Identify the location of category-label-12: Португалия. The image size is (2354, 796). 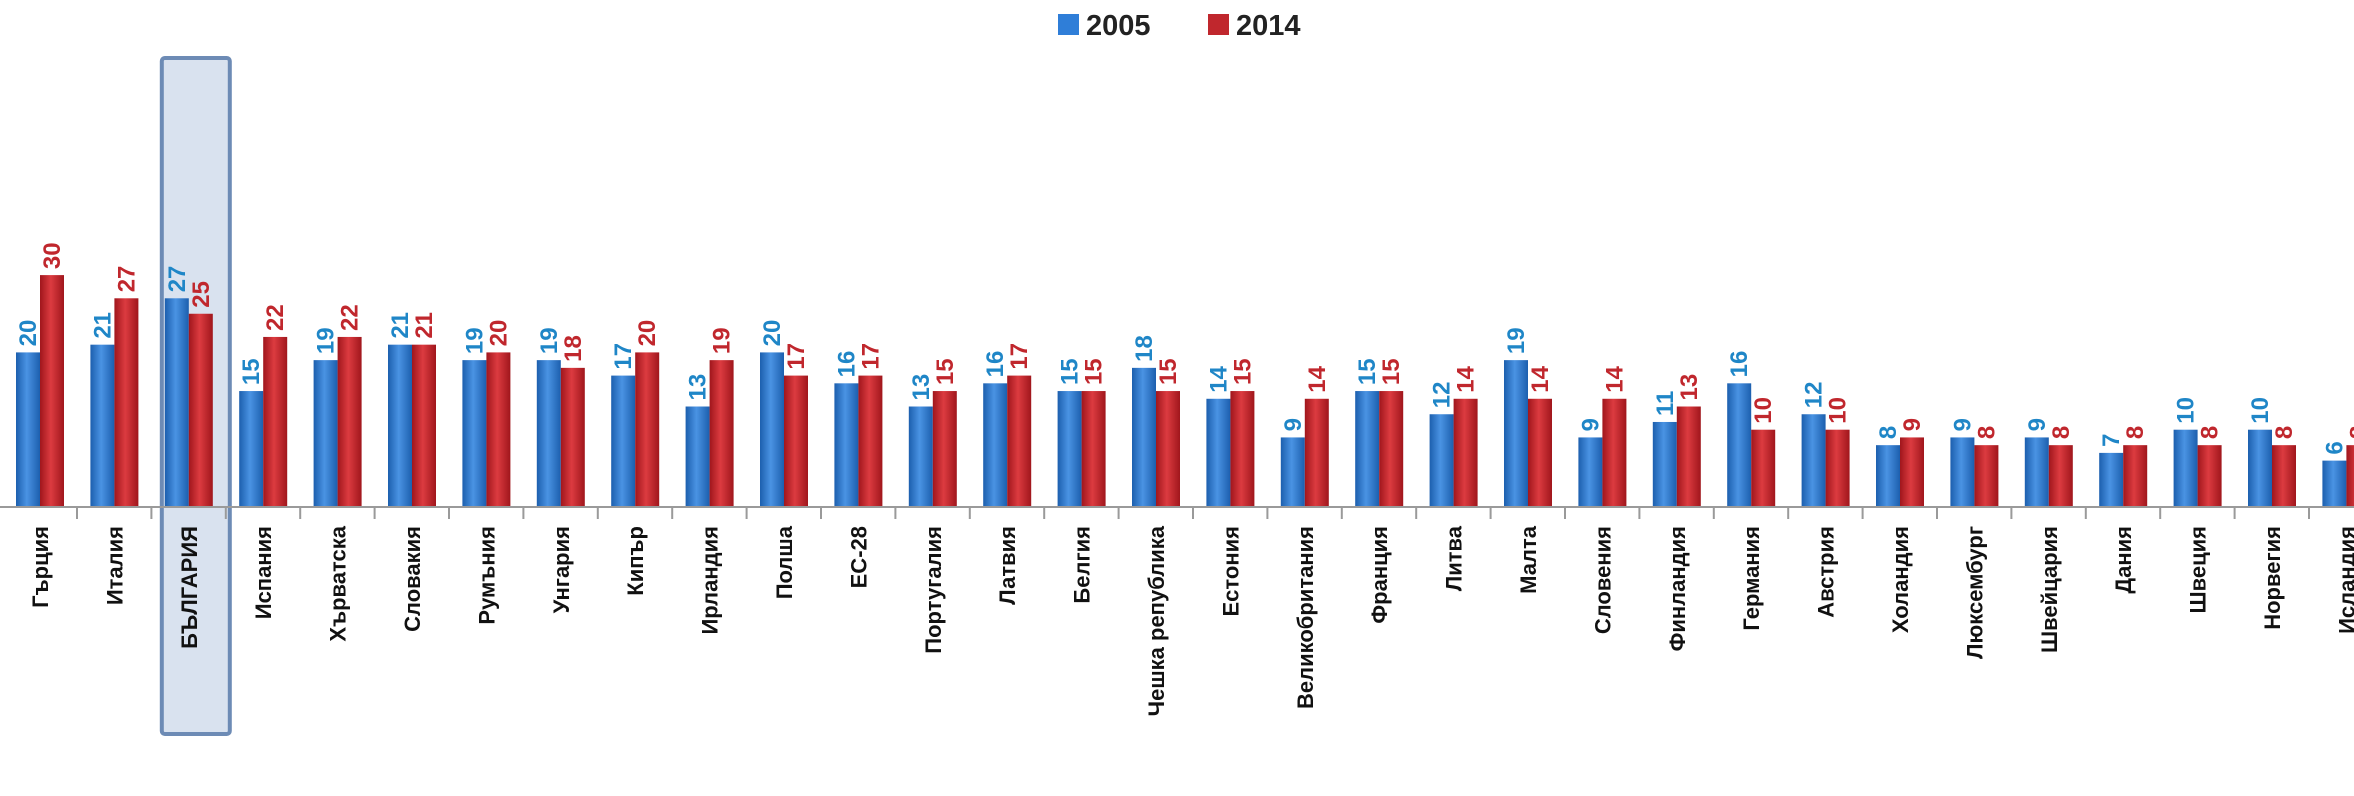
(933, 590).